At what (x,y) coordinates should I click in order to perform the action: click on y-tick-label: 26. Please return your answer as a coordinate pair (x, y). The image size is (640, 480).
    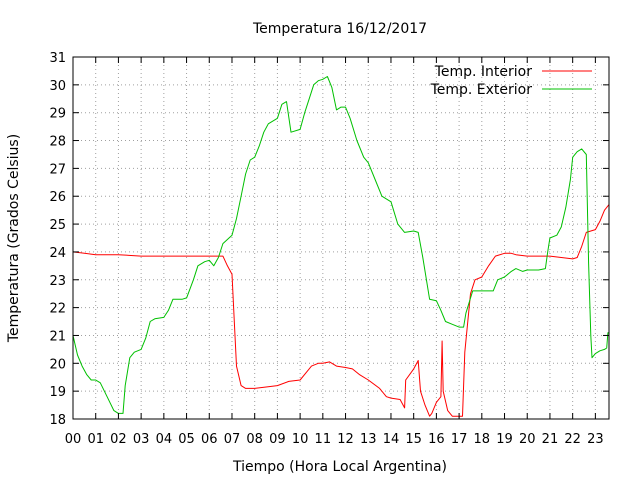
    Looking at the image, I should click on (57, 197).